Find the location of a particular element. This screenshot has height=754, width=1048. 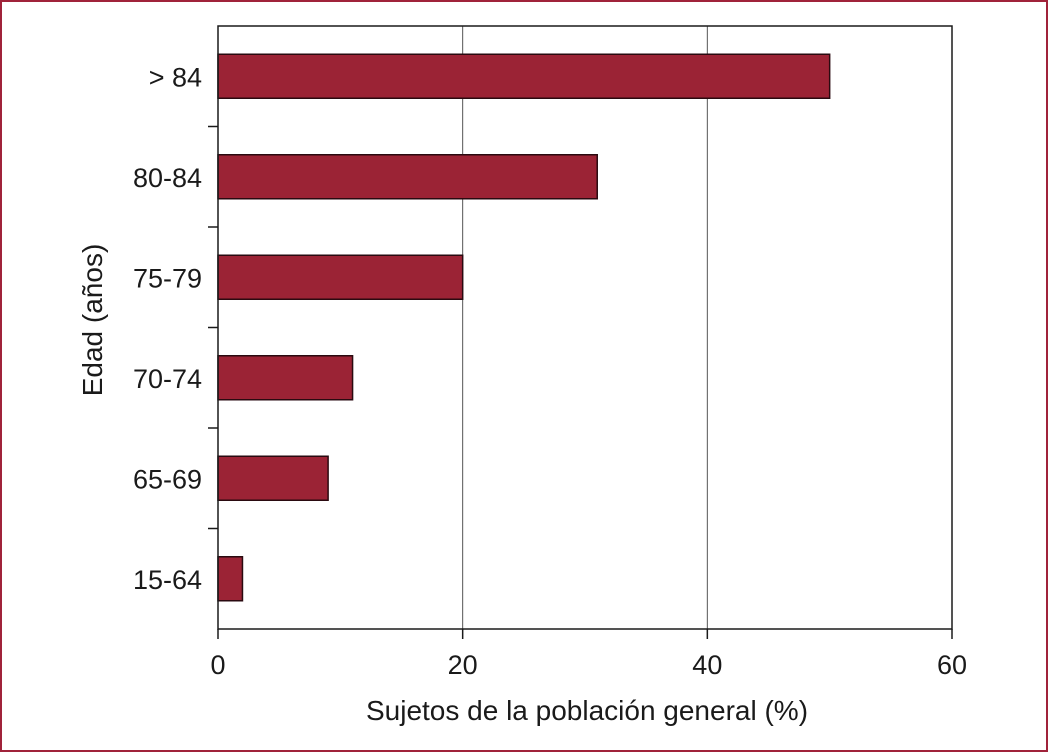

y-tick-label-3: 70-74 is located at coordinates (167, 379).